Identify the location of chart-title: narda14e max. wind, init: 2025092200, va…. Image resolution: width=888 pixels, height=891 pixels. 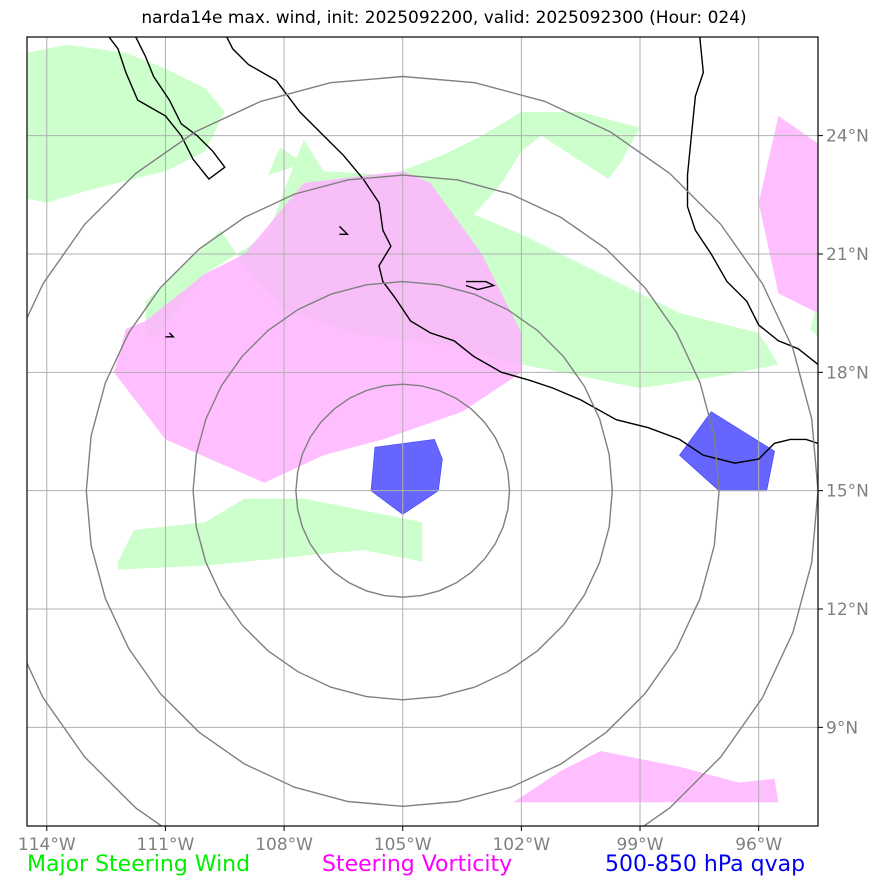
(444, 18).